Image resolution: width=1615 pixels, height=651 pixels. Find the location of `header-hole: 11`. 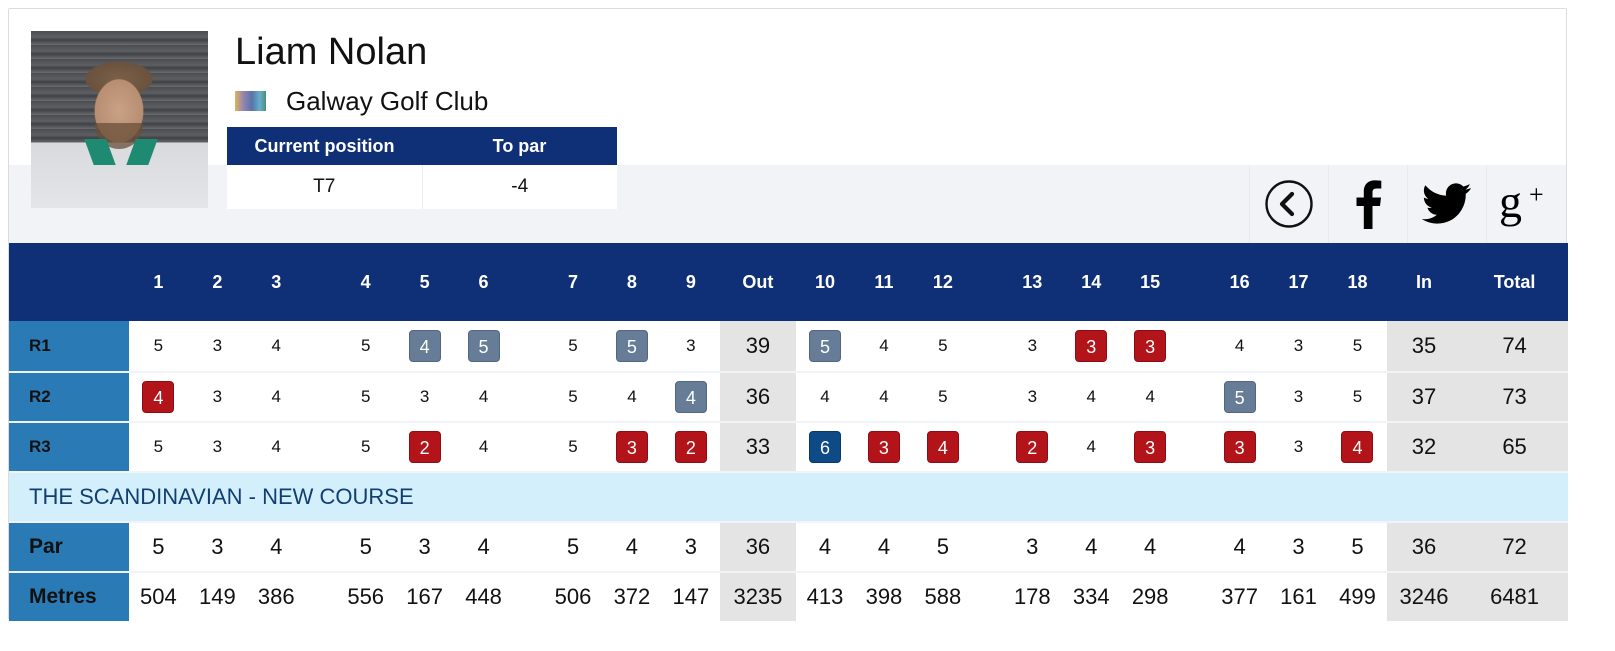

header-hole: 11 is located at coordinates (884, 281).